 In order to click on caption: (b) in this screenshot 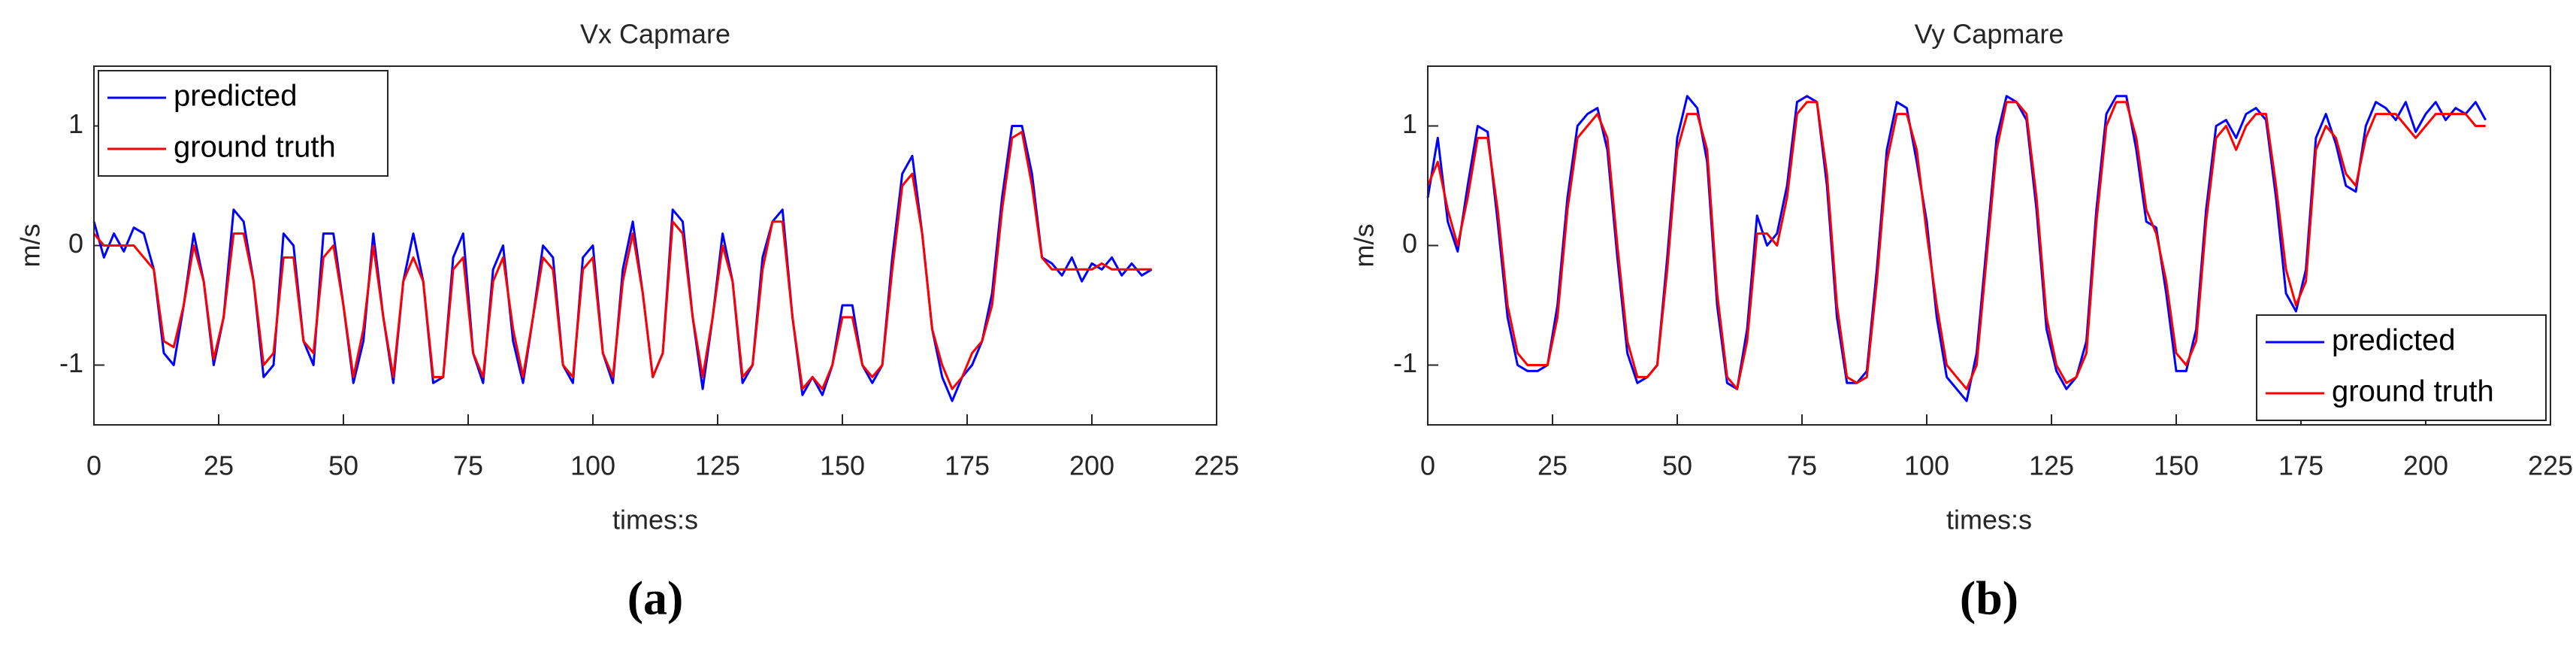, I will do `click(1989, 598)`.